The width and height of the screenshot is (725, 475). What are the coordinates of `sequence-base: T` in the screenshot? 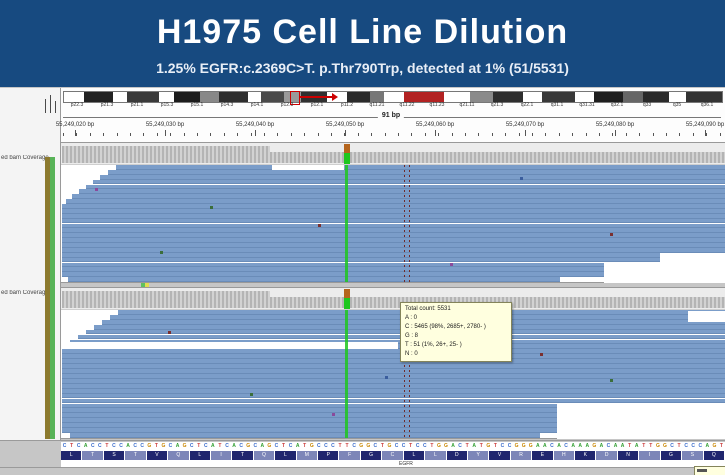 It's located at (107, 446).